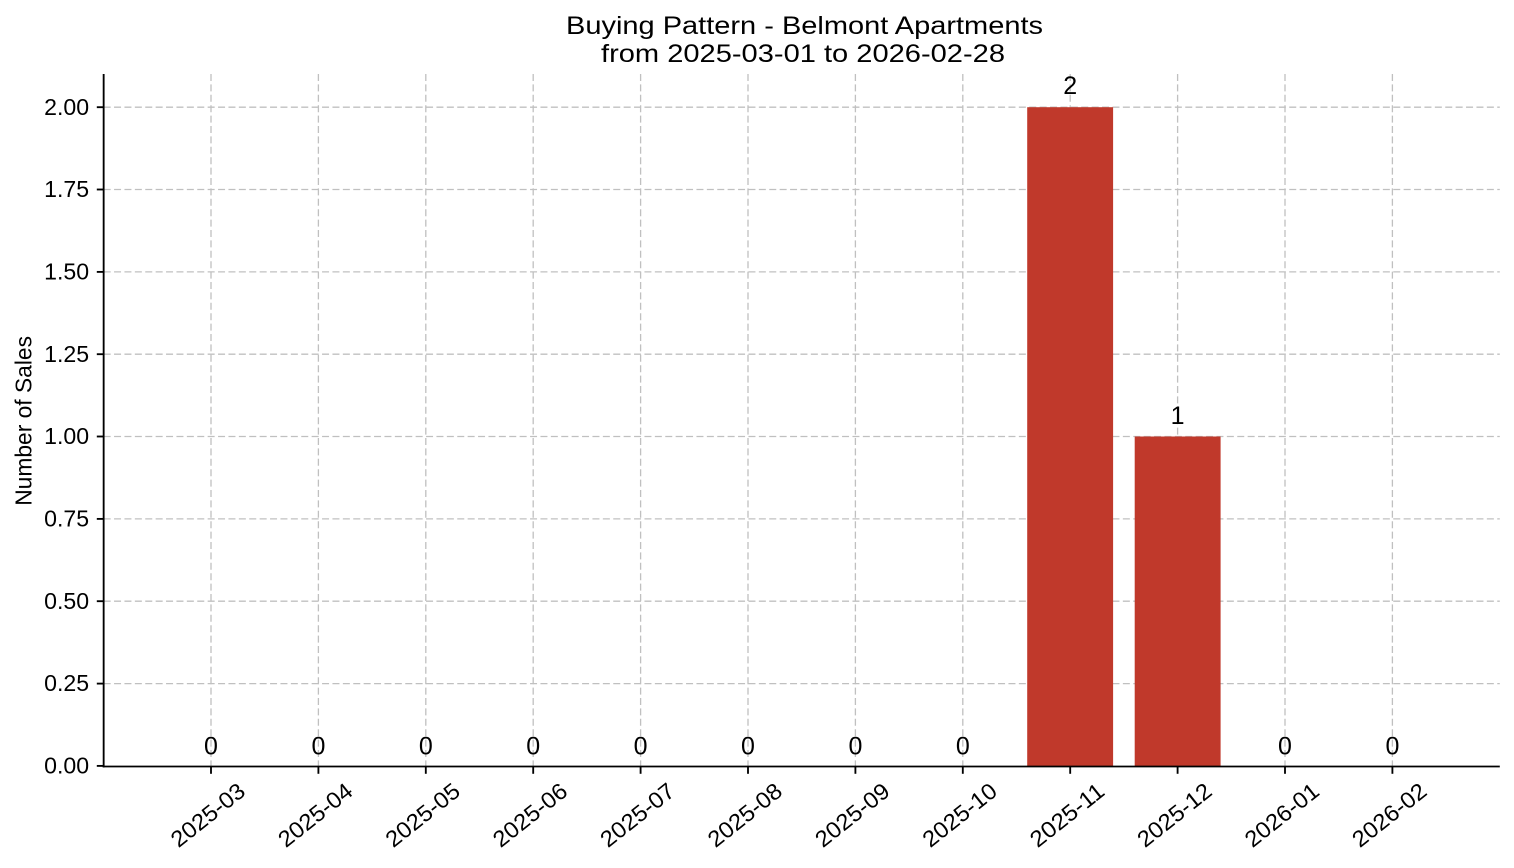  Describe the element at coordinates (803, 54) in the screenshot. I see `svg-text: from 2025-03-01 to 2026-02-28` at that location.